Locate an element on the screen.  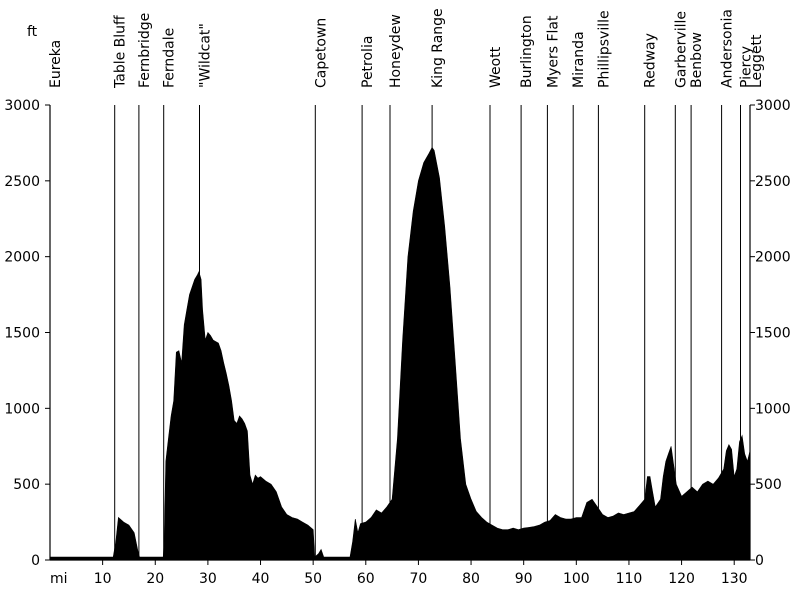
place-label: Weott is located at coordinates (496, 67).